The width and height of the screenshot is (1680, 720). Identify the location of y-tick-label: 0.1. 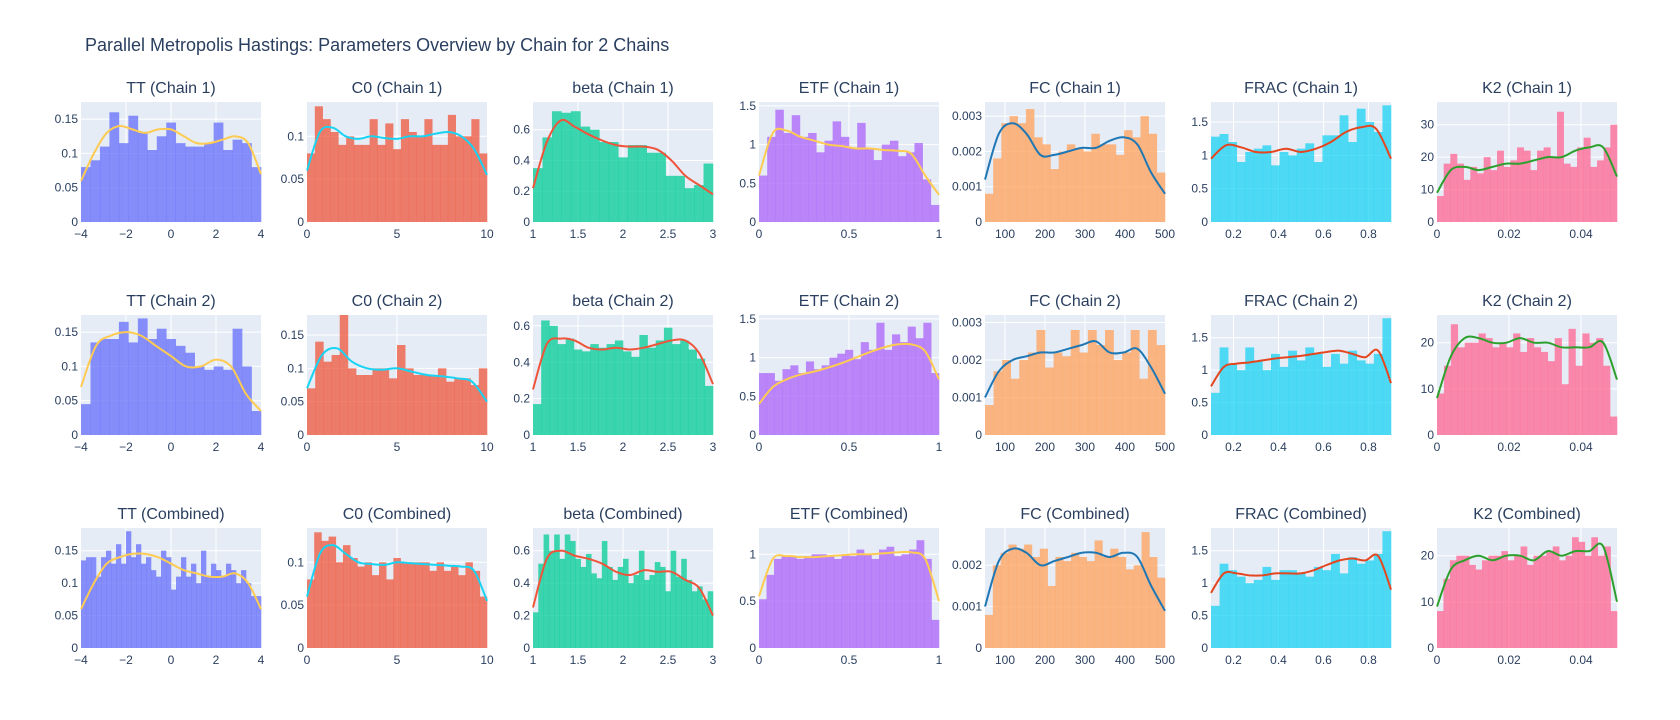
(69, 366).